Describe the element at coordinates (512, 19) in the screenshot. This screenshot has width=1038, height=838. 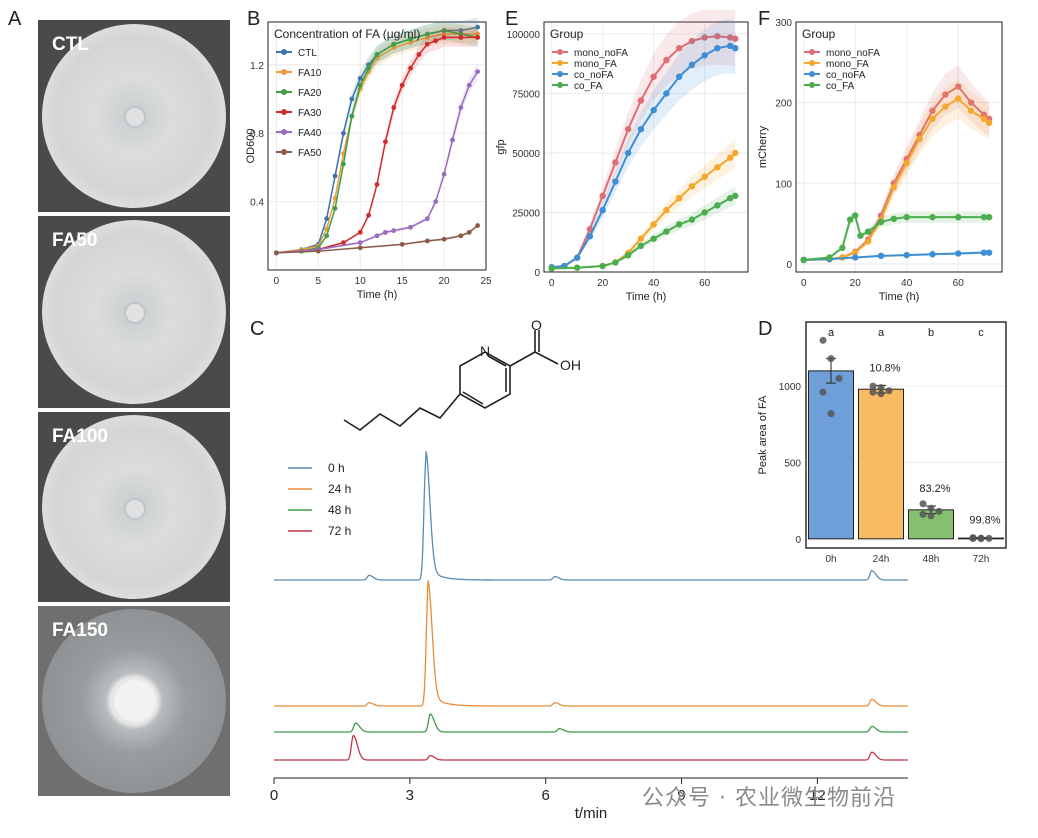
I see `panel-letter-e: E` at that location.